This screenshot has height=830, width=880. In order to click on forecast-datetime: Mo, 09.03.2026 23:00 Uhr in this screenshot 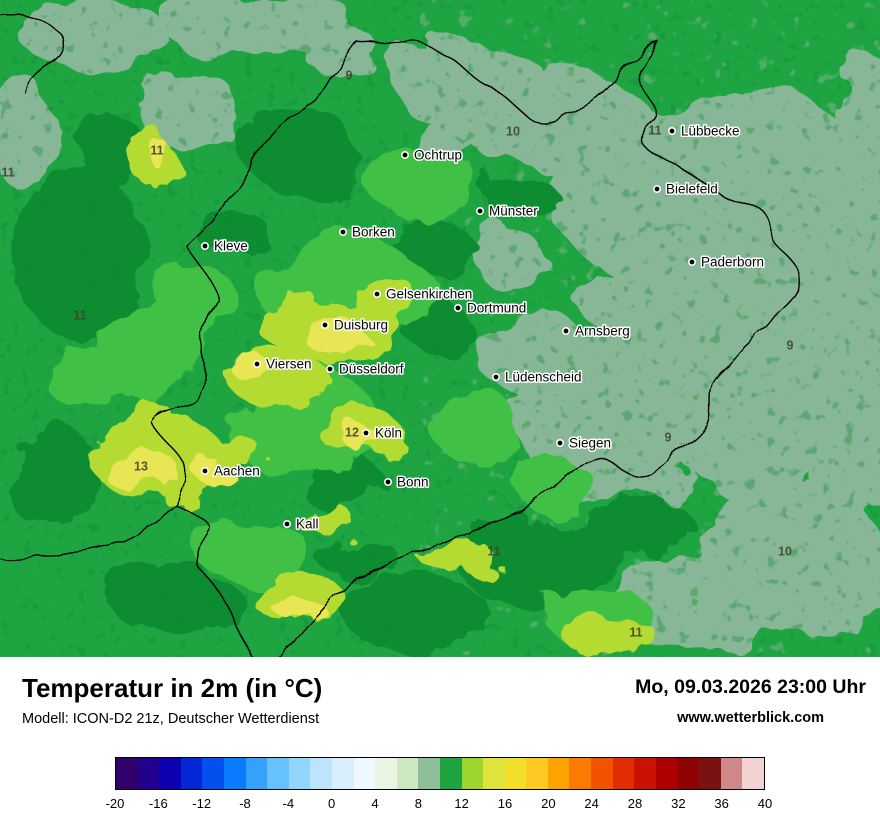, I will do `click(750, 687)`.